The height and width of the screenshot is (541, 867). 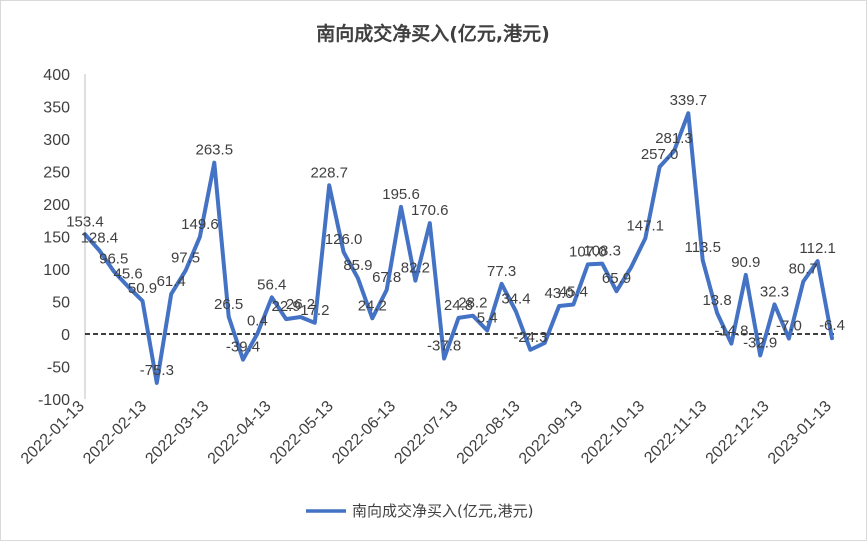 I want to click on y-tick-label: 150, so click(x=56, y=238).